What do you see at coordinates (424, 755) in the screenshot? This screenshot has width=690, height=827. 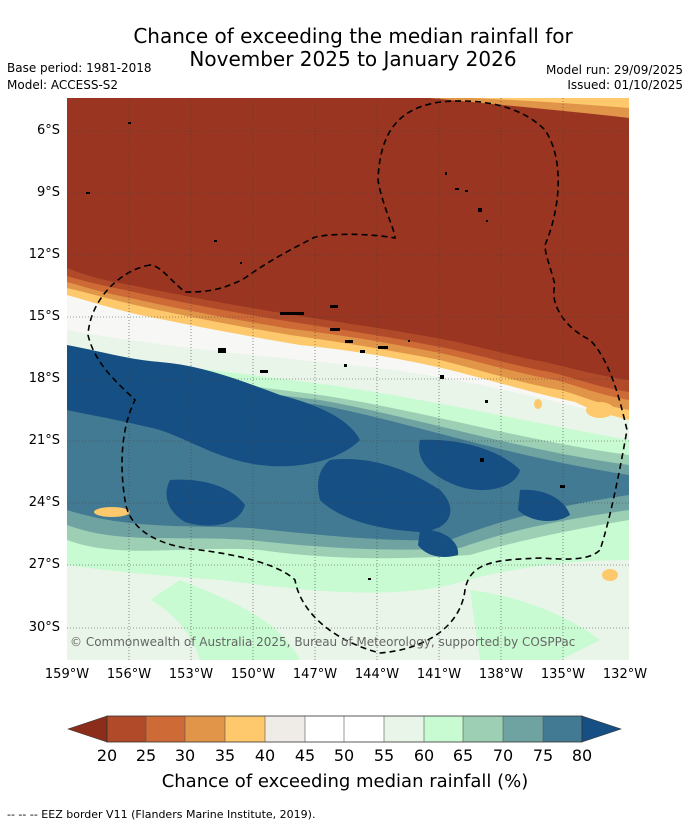 I see `colorbar-tick: 60` at bounding box center [424, 755].